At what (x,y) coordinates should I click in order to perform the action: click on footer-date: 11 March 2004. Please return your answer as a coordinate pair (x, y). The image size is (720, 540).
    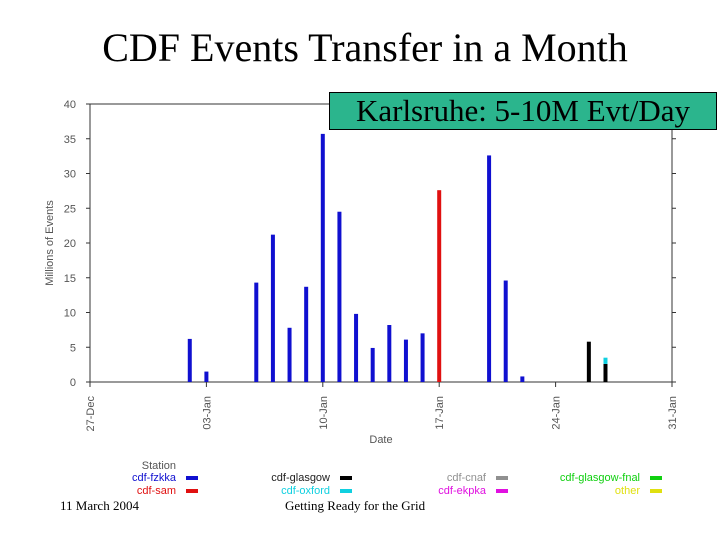
    Looking at the image, I should click on (99, 505).